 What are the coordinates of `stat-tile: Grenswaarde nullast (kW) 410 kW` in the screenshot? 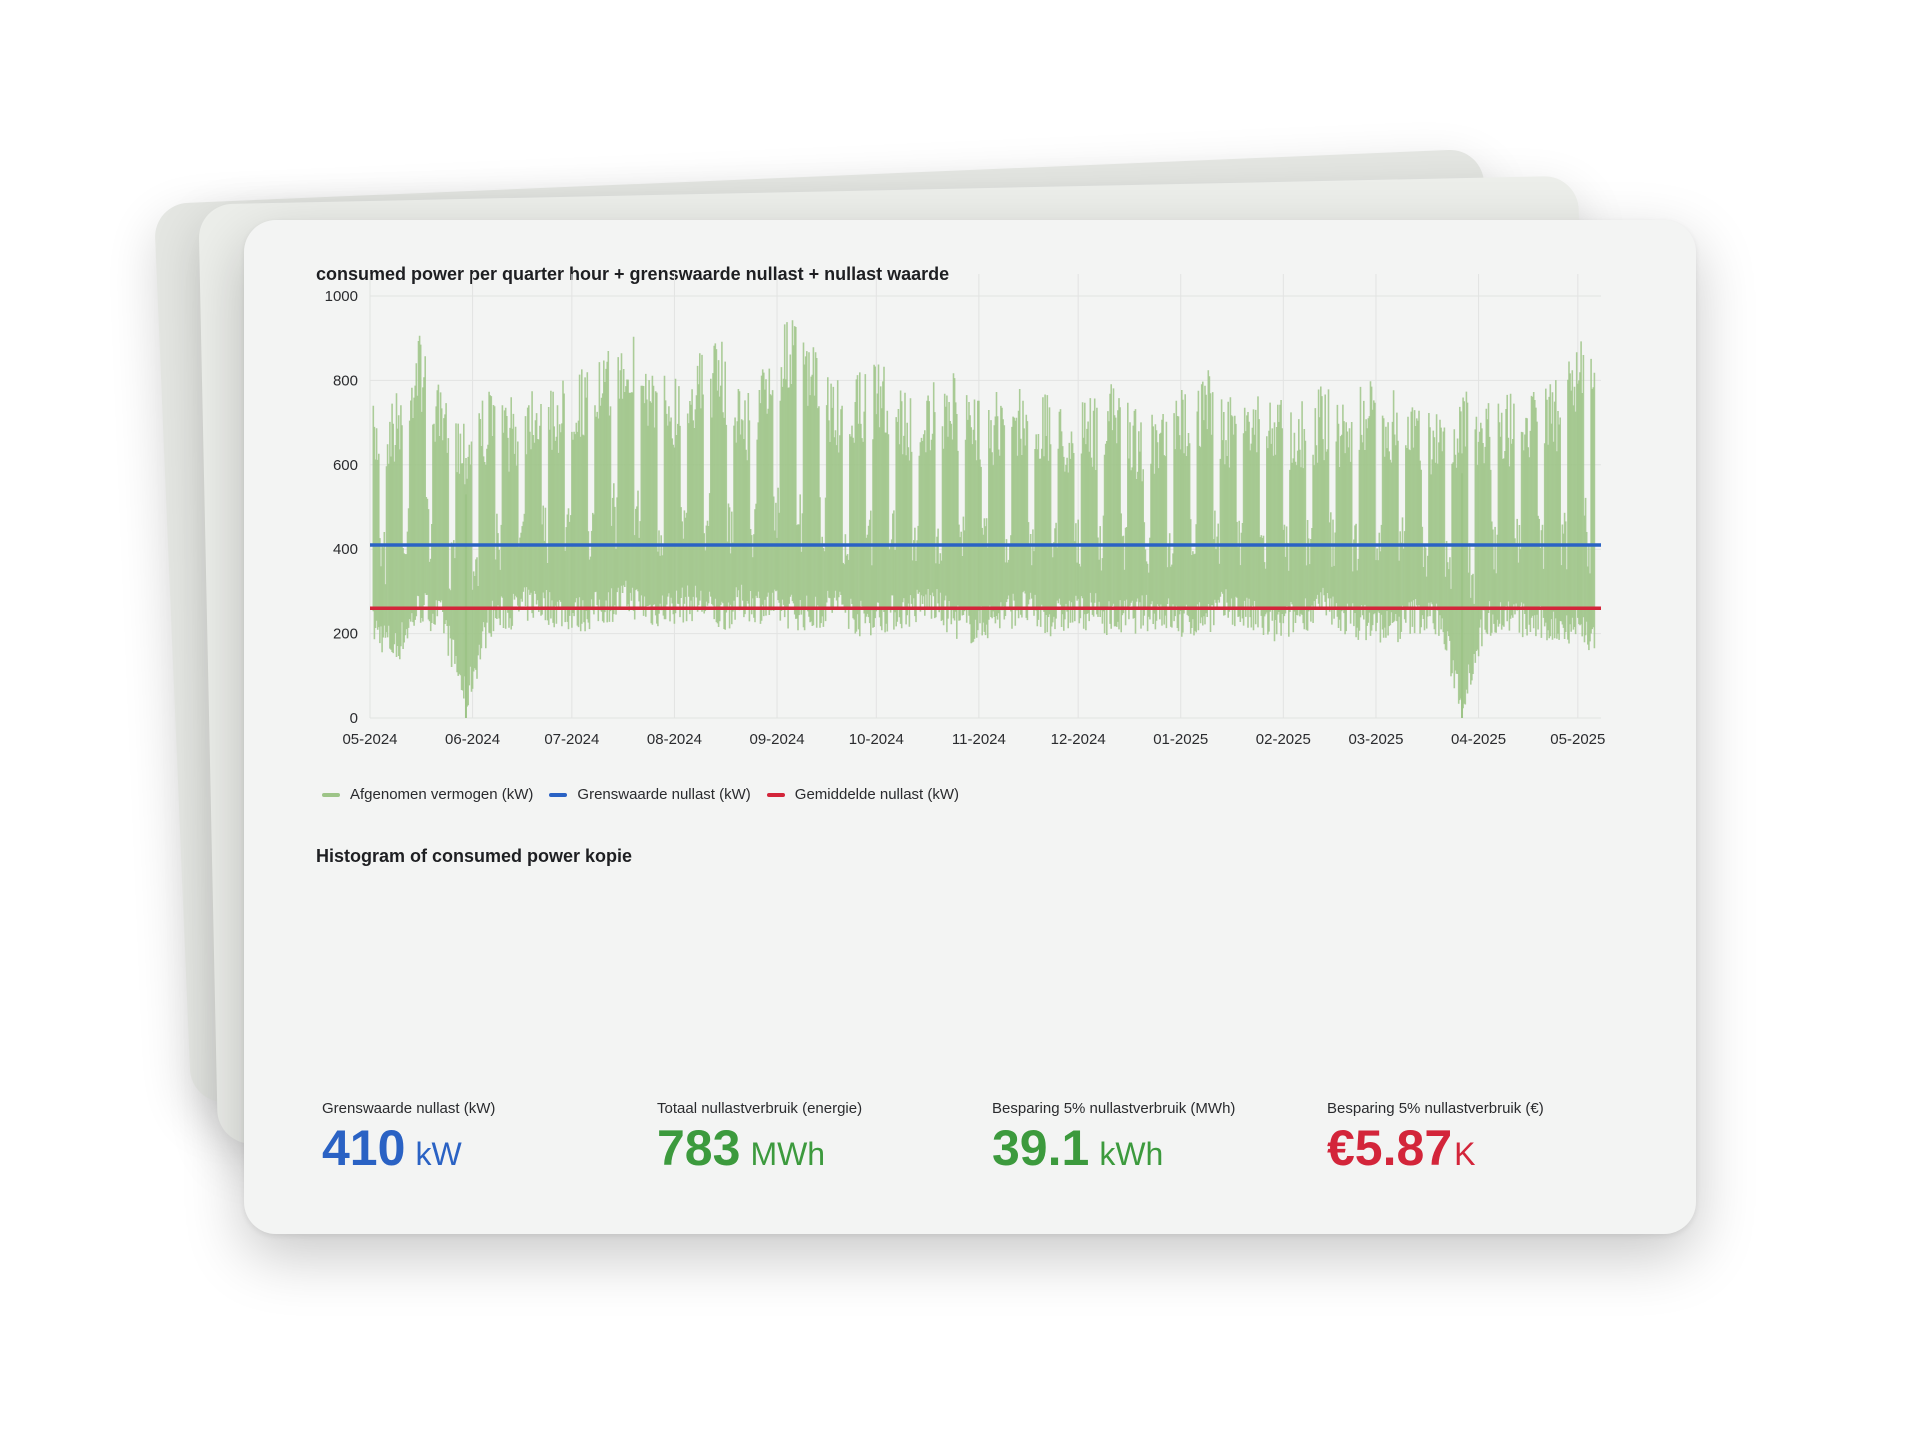 It's located at (489, 1136).